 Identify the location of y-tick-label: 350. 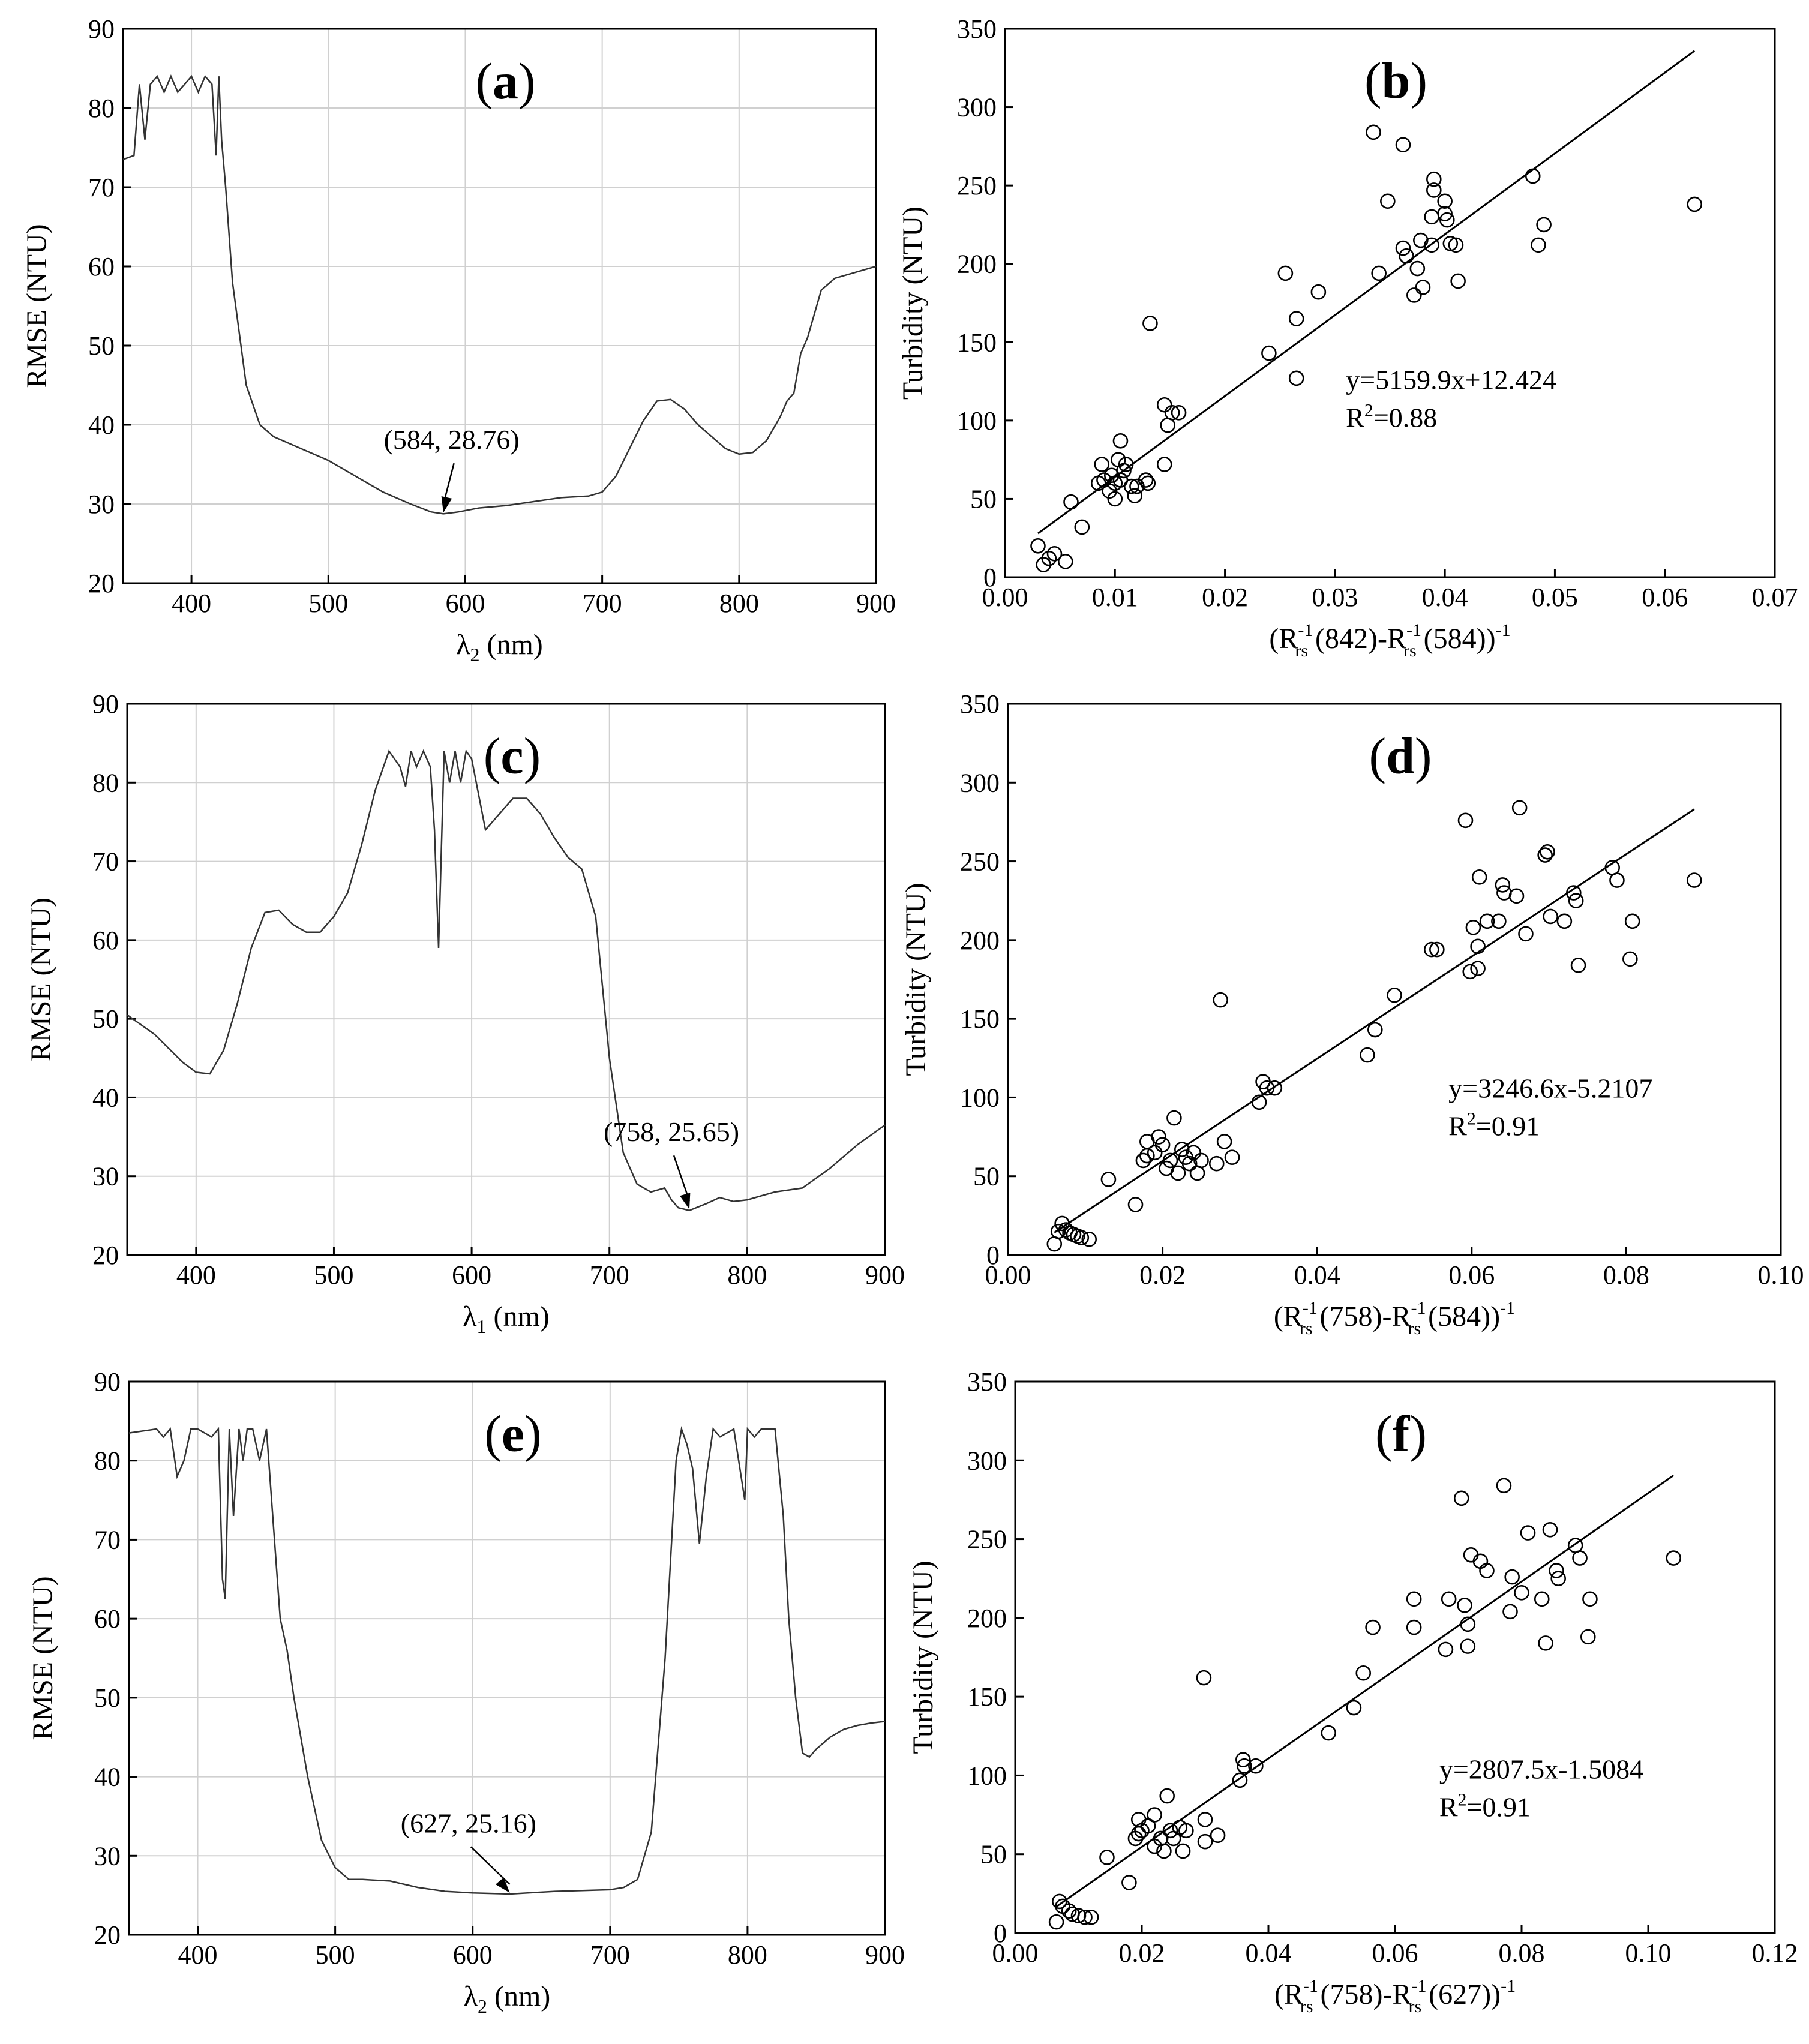
(977, 29).